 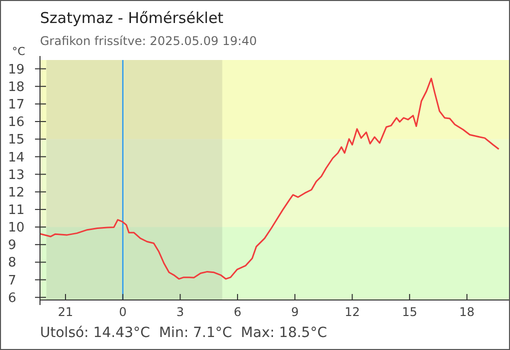 What do you see at coordinates (16, 122) in the screenshot?
I see `y-tick-label: 16` at bounding box center [16, 122].